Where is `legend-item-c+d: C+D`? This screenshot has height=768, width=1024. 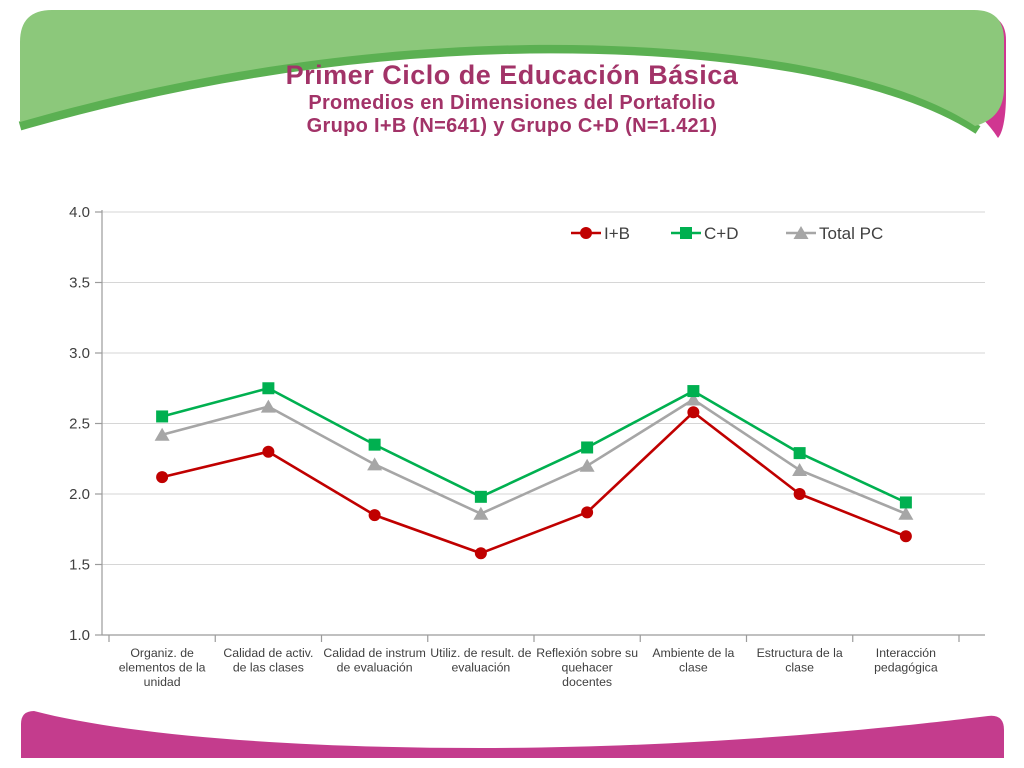
legend-item-c+d: C+D is located at coordinates (704, 233).